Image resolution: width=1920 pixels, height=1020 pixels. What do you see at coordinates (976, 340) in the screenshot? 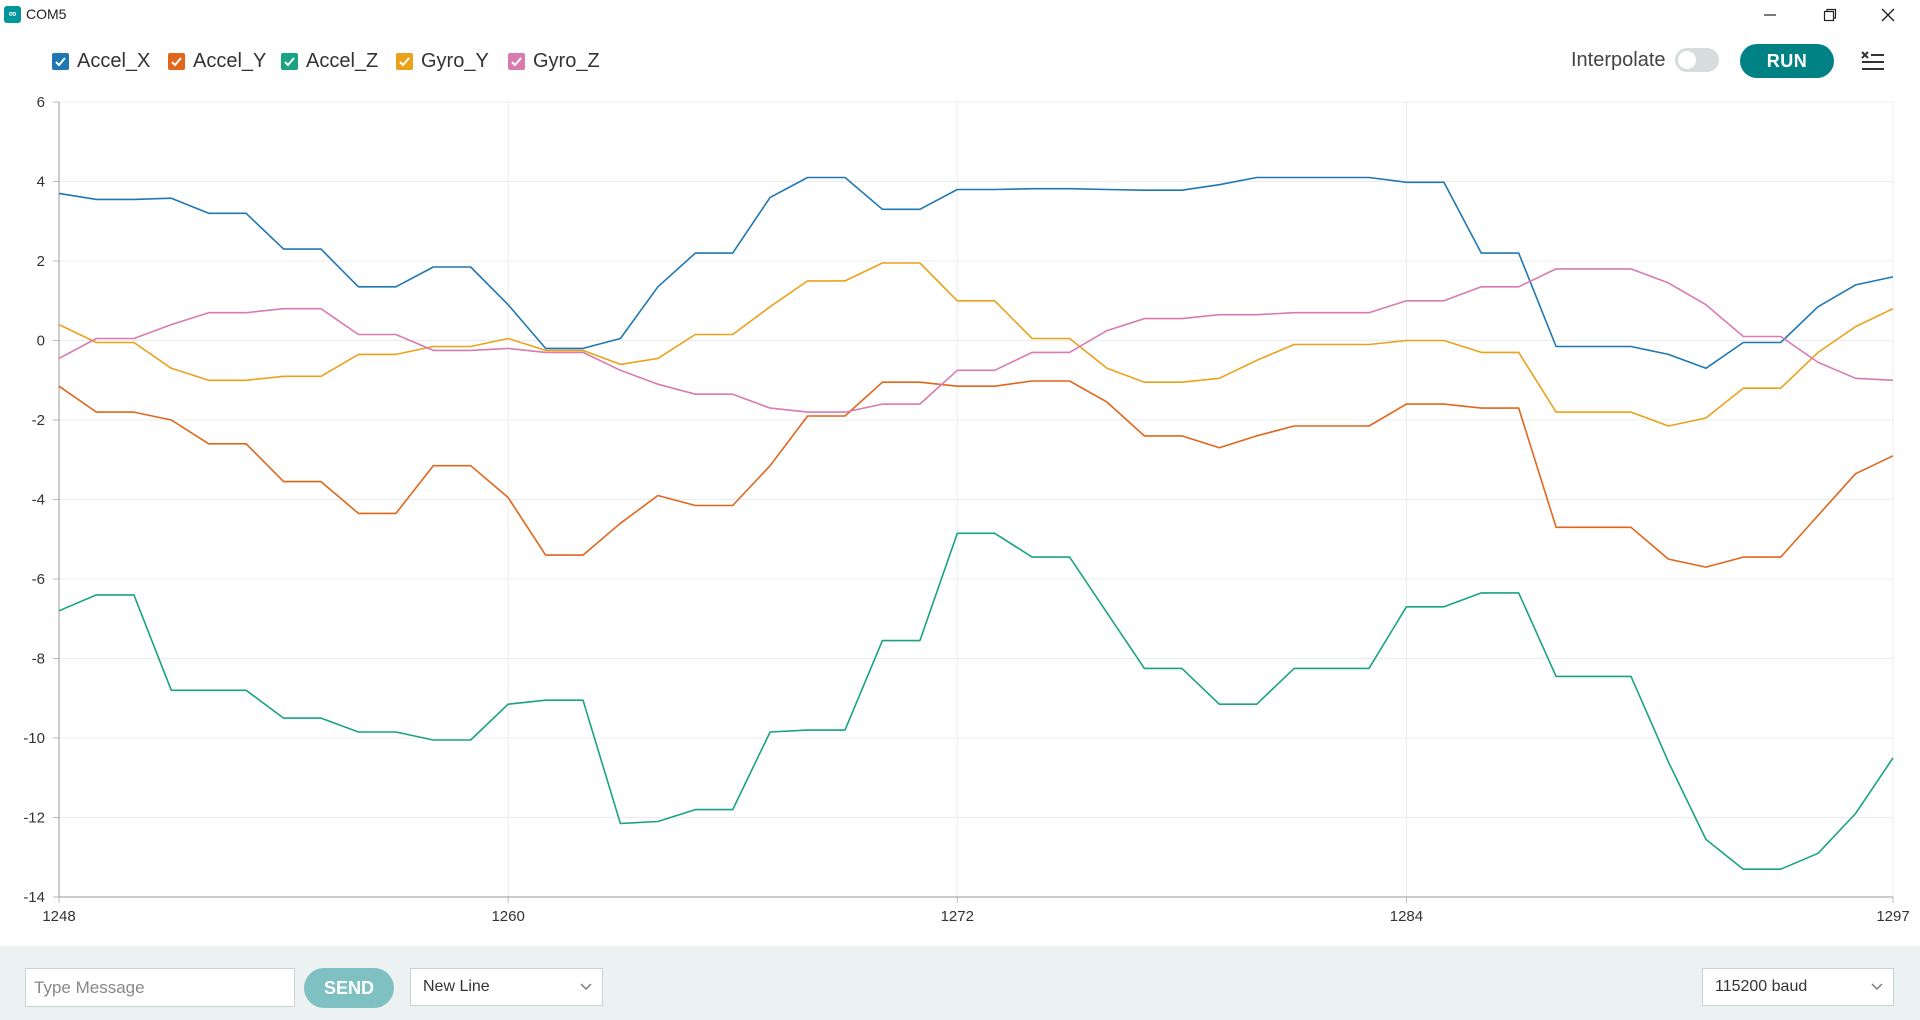
I see `series-line-gyro-z` at bounding box center [976, 340].